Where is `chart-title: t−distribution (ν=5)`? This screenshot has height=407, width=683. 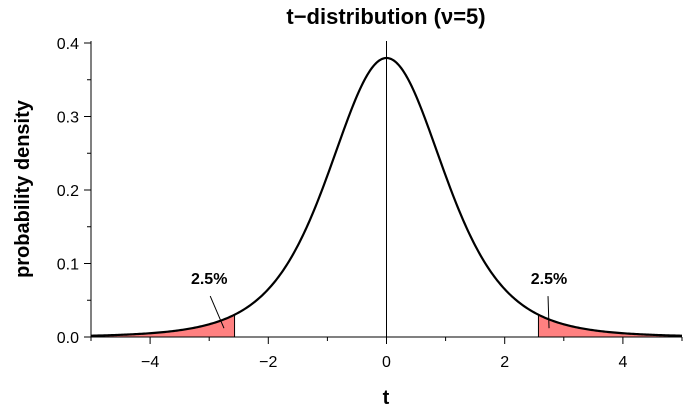 chart-title: t−distribution (ν=5) is located at coordinates (385, 16).